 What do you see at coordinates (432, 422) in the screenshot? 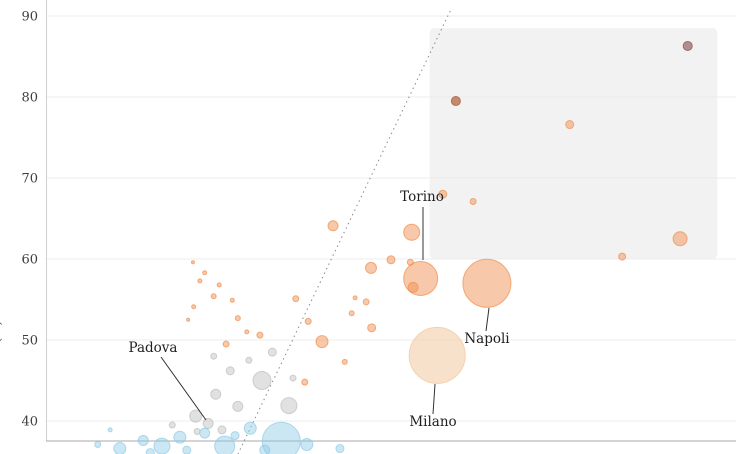
I see `city-label-milano: Milano` at bounding box center [432, 422].